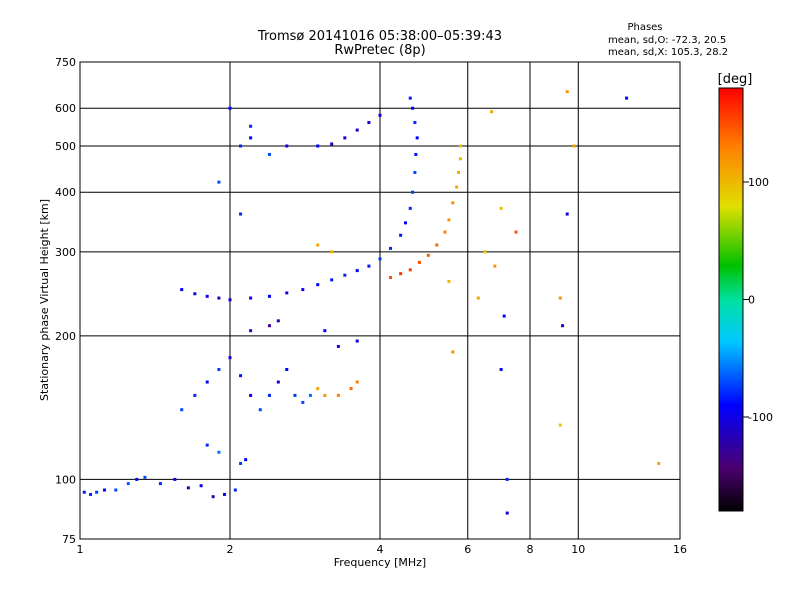  I want to click on chart-subtitle: RwPretec (8p), so click(379, 50).